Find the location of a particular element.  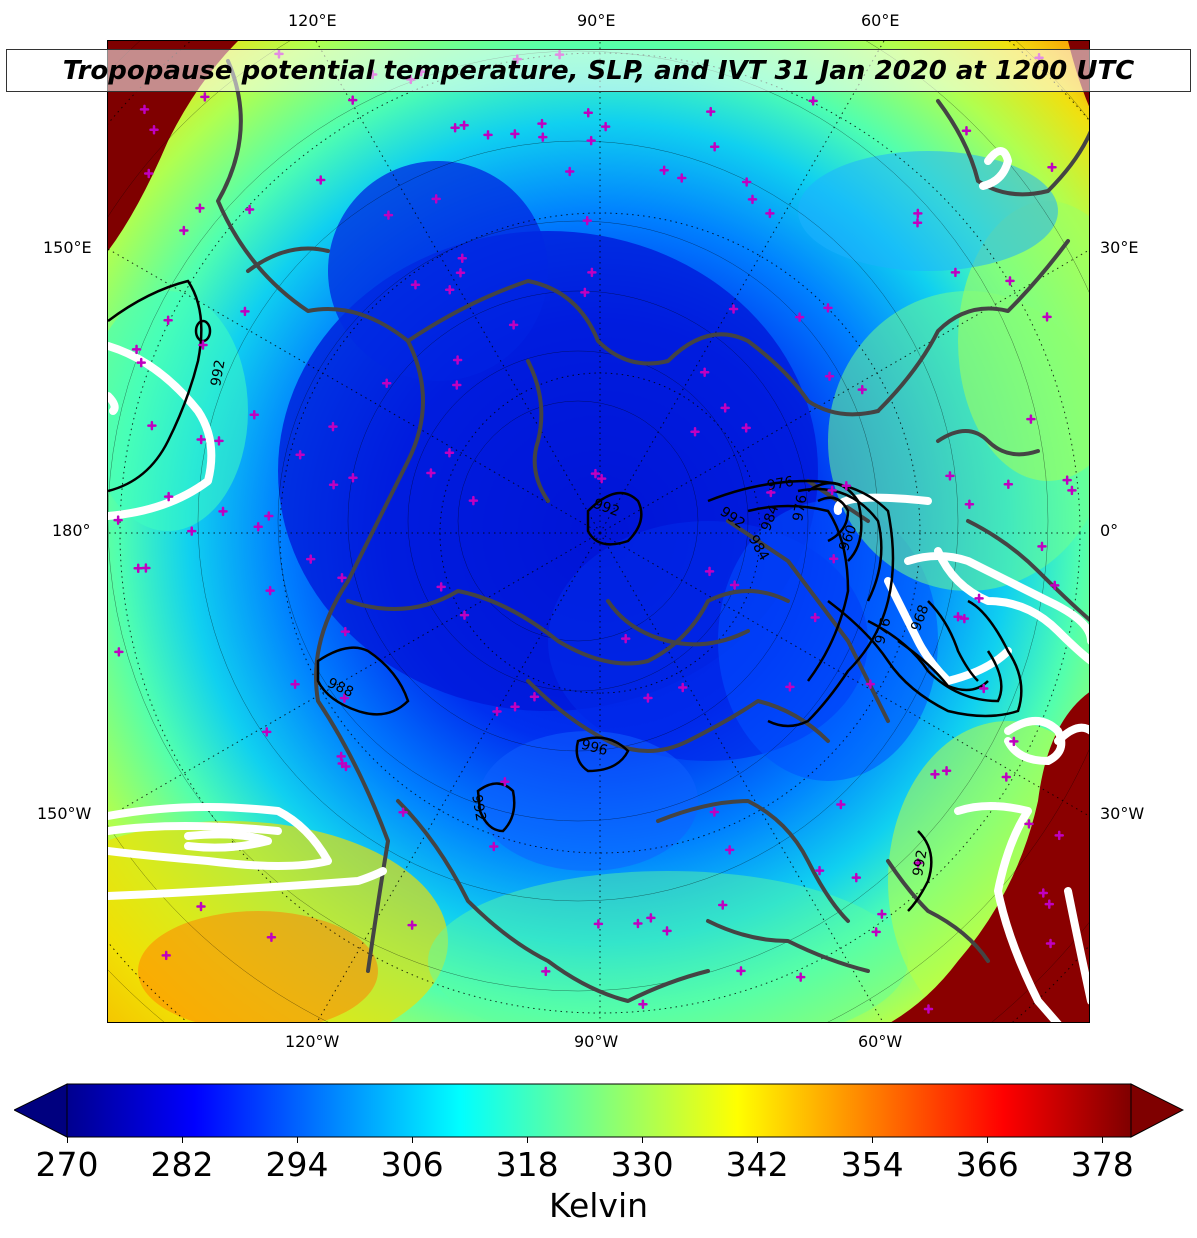

colorbar-tick-label: 270 is located at coordinates (67, 1164).